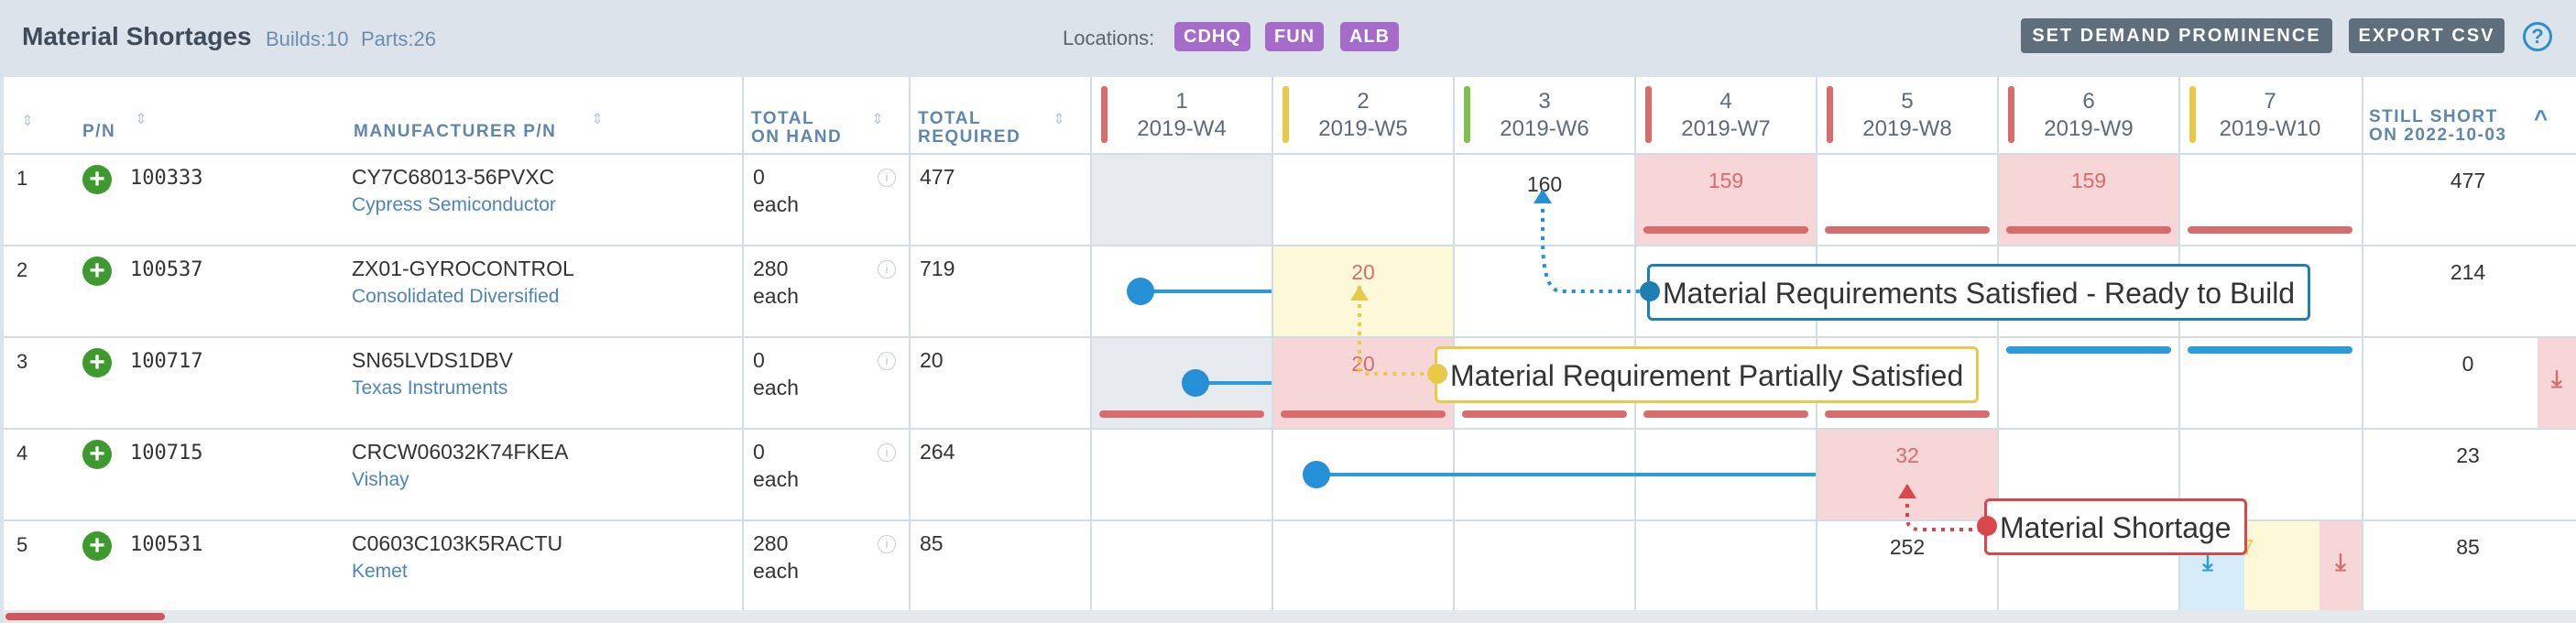 The height and width of the screenshot is (623, 2576). I want to click on location-chip-cdhq: CDHQ, so click(1212, 37).